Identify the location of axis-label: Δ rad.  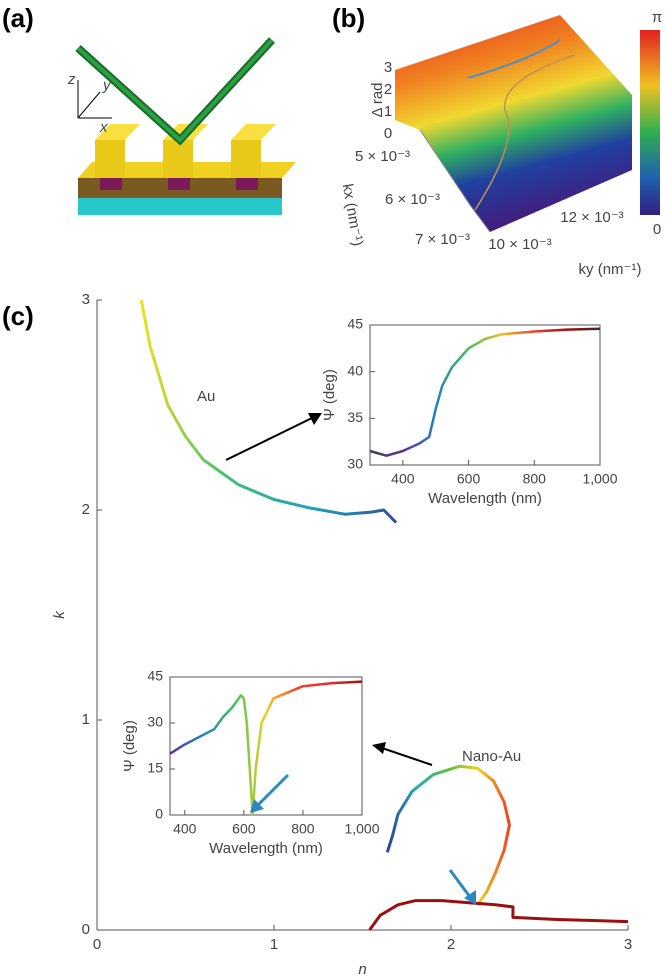
(377, 99).